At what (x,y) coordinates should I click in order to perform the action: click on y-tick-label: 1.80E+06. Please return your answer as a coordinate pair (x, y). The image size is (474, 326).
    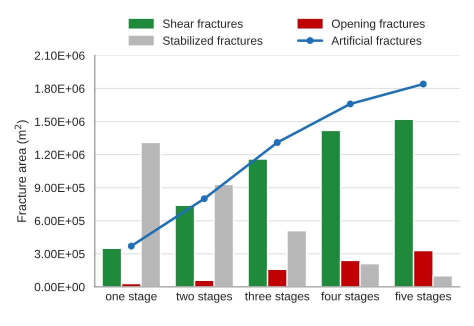
    Looking at the image, I should click on (60, 88).